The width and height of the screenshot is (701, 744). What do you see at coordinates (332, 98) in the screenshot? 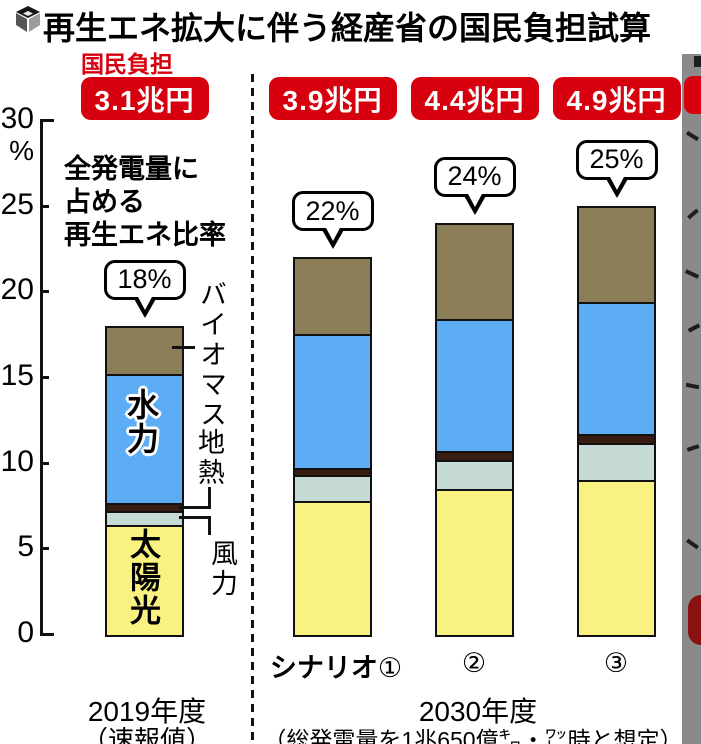
I see `burden-badge: 3.9兆円` at bounding box center [332, 98].